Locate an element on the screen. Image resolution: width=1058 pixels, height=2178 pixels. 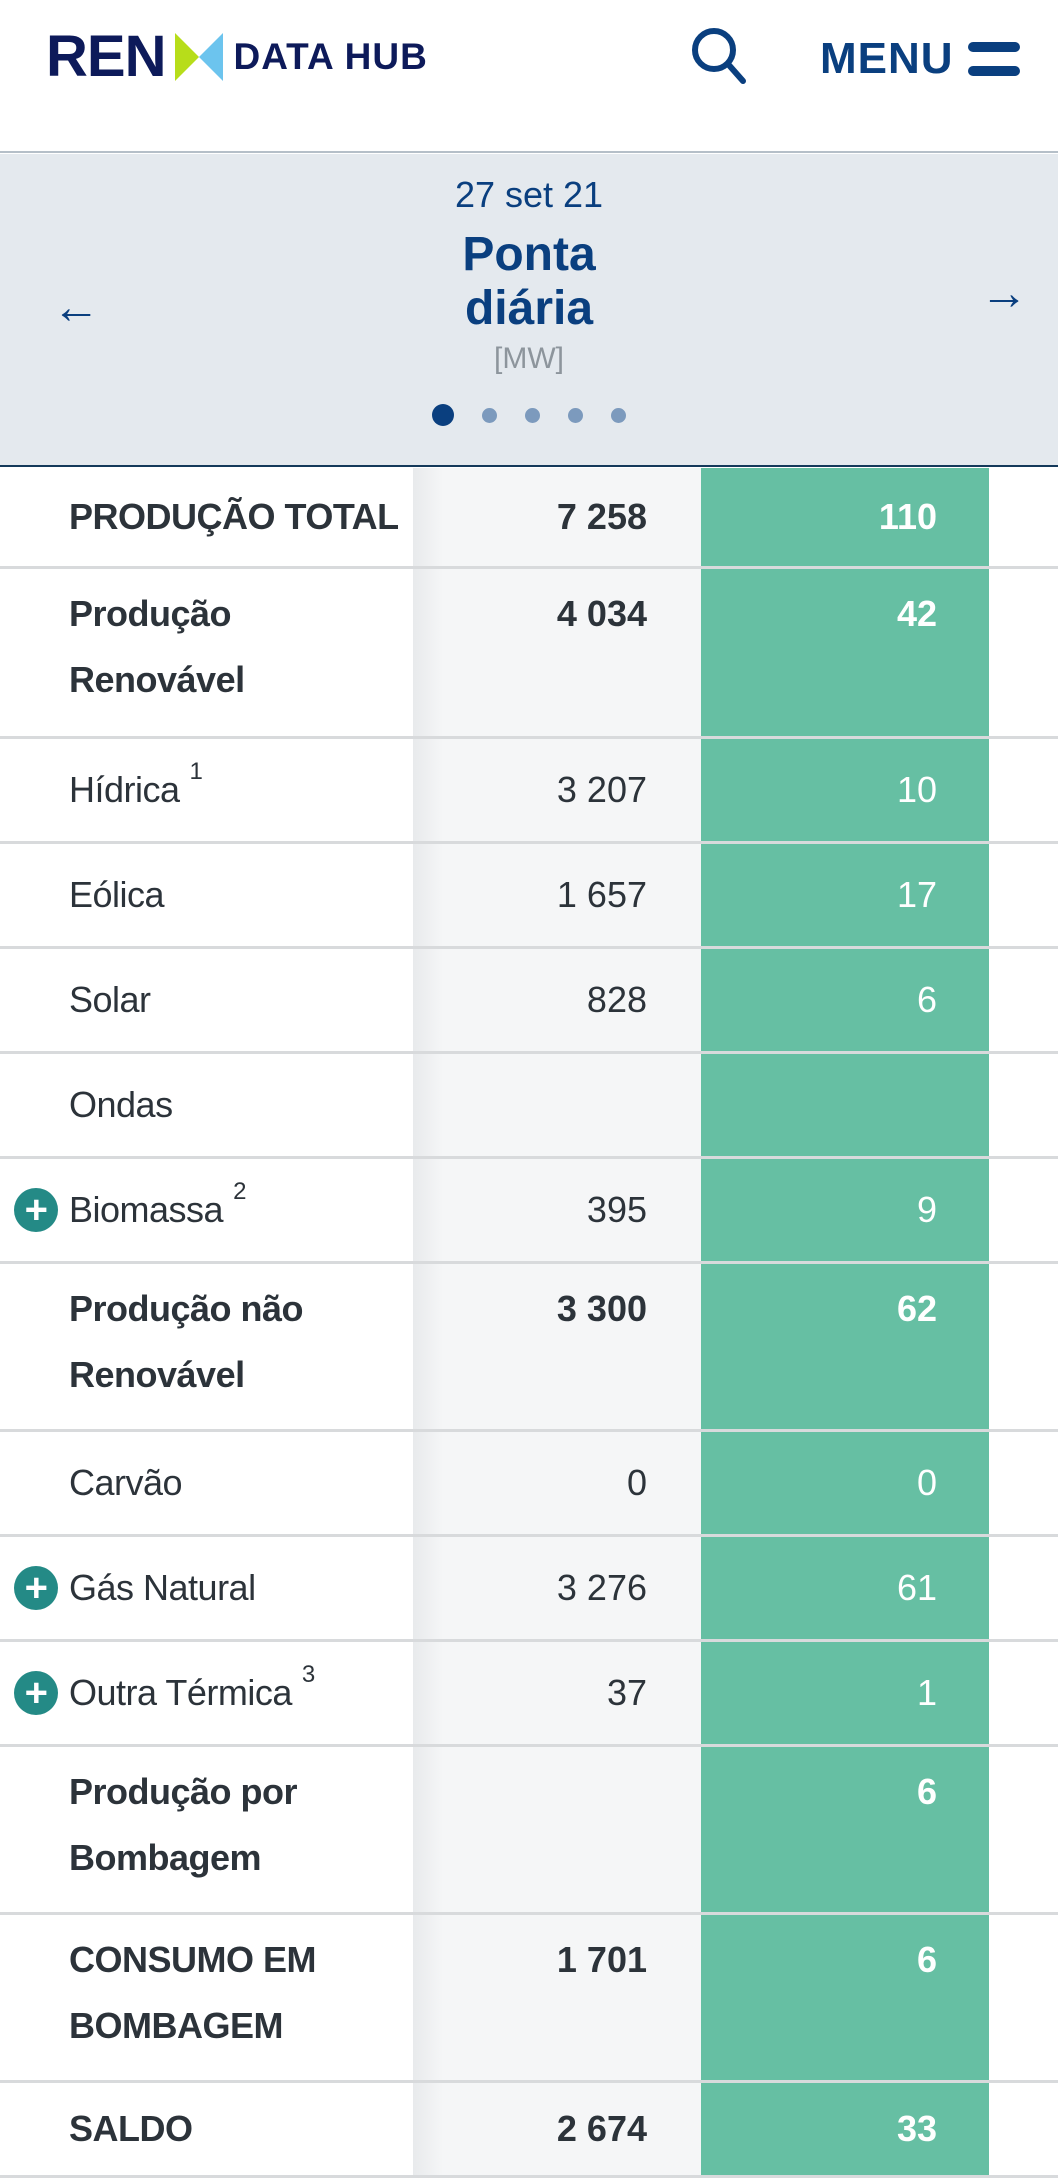
row-highlight-value: 42 is located at coordinates (845, 652).